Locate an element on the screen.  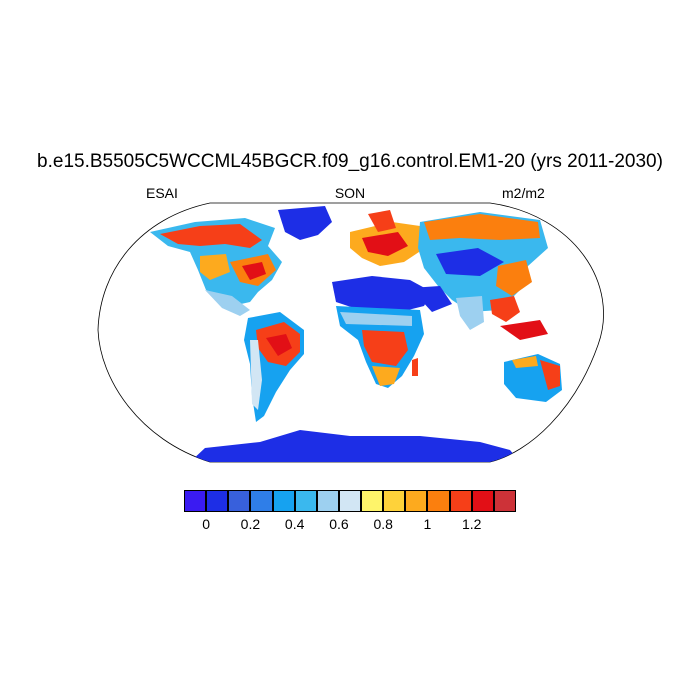
north-america-plains is located at coordinates (215, 267).